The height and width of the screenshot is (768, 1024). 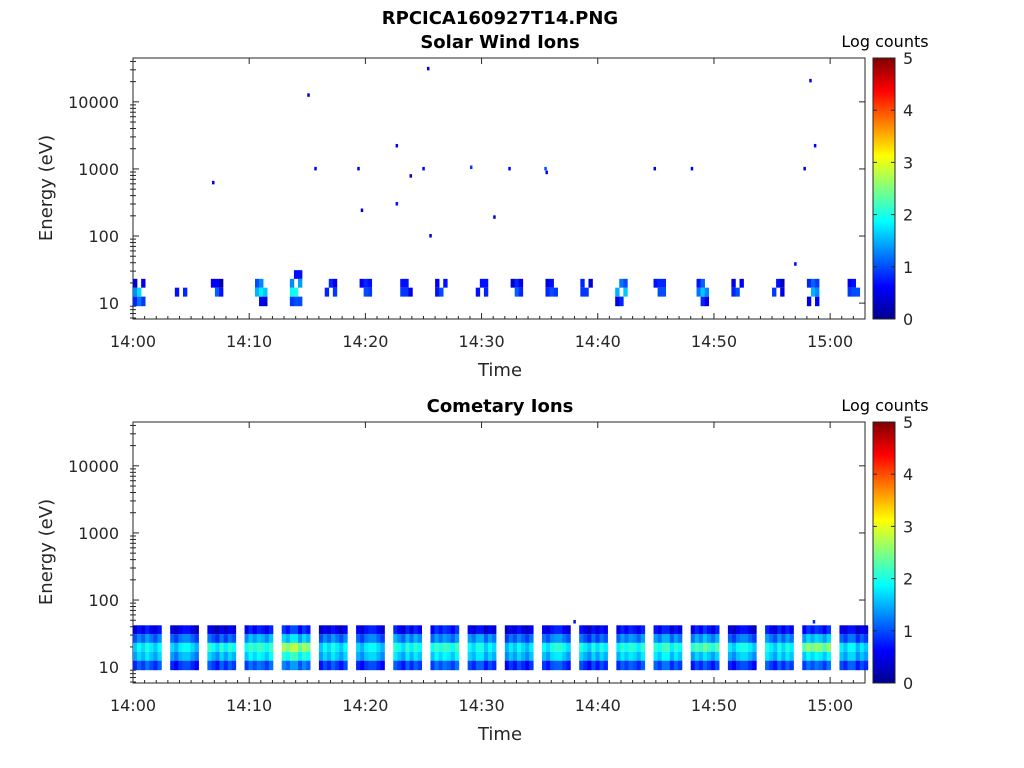 I want to click on y-tick-label: 1000, so click(x=98, y=169).